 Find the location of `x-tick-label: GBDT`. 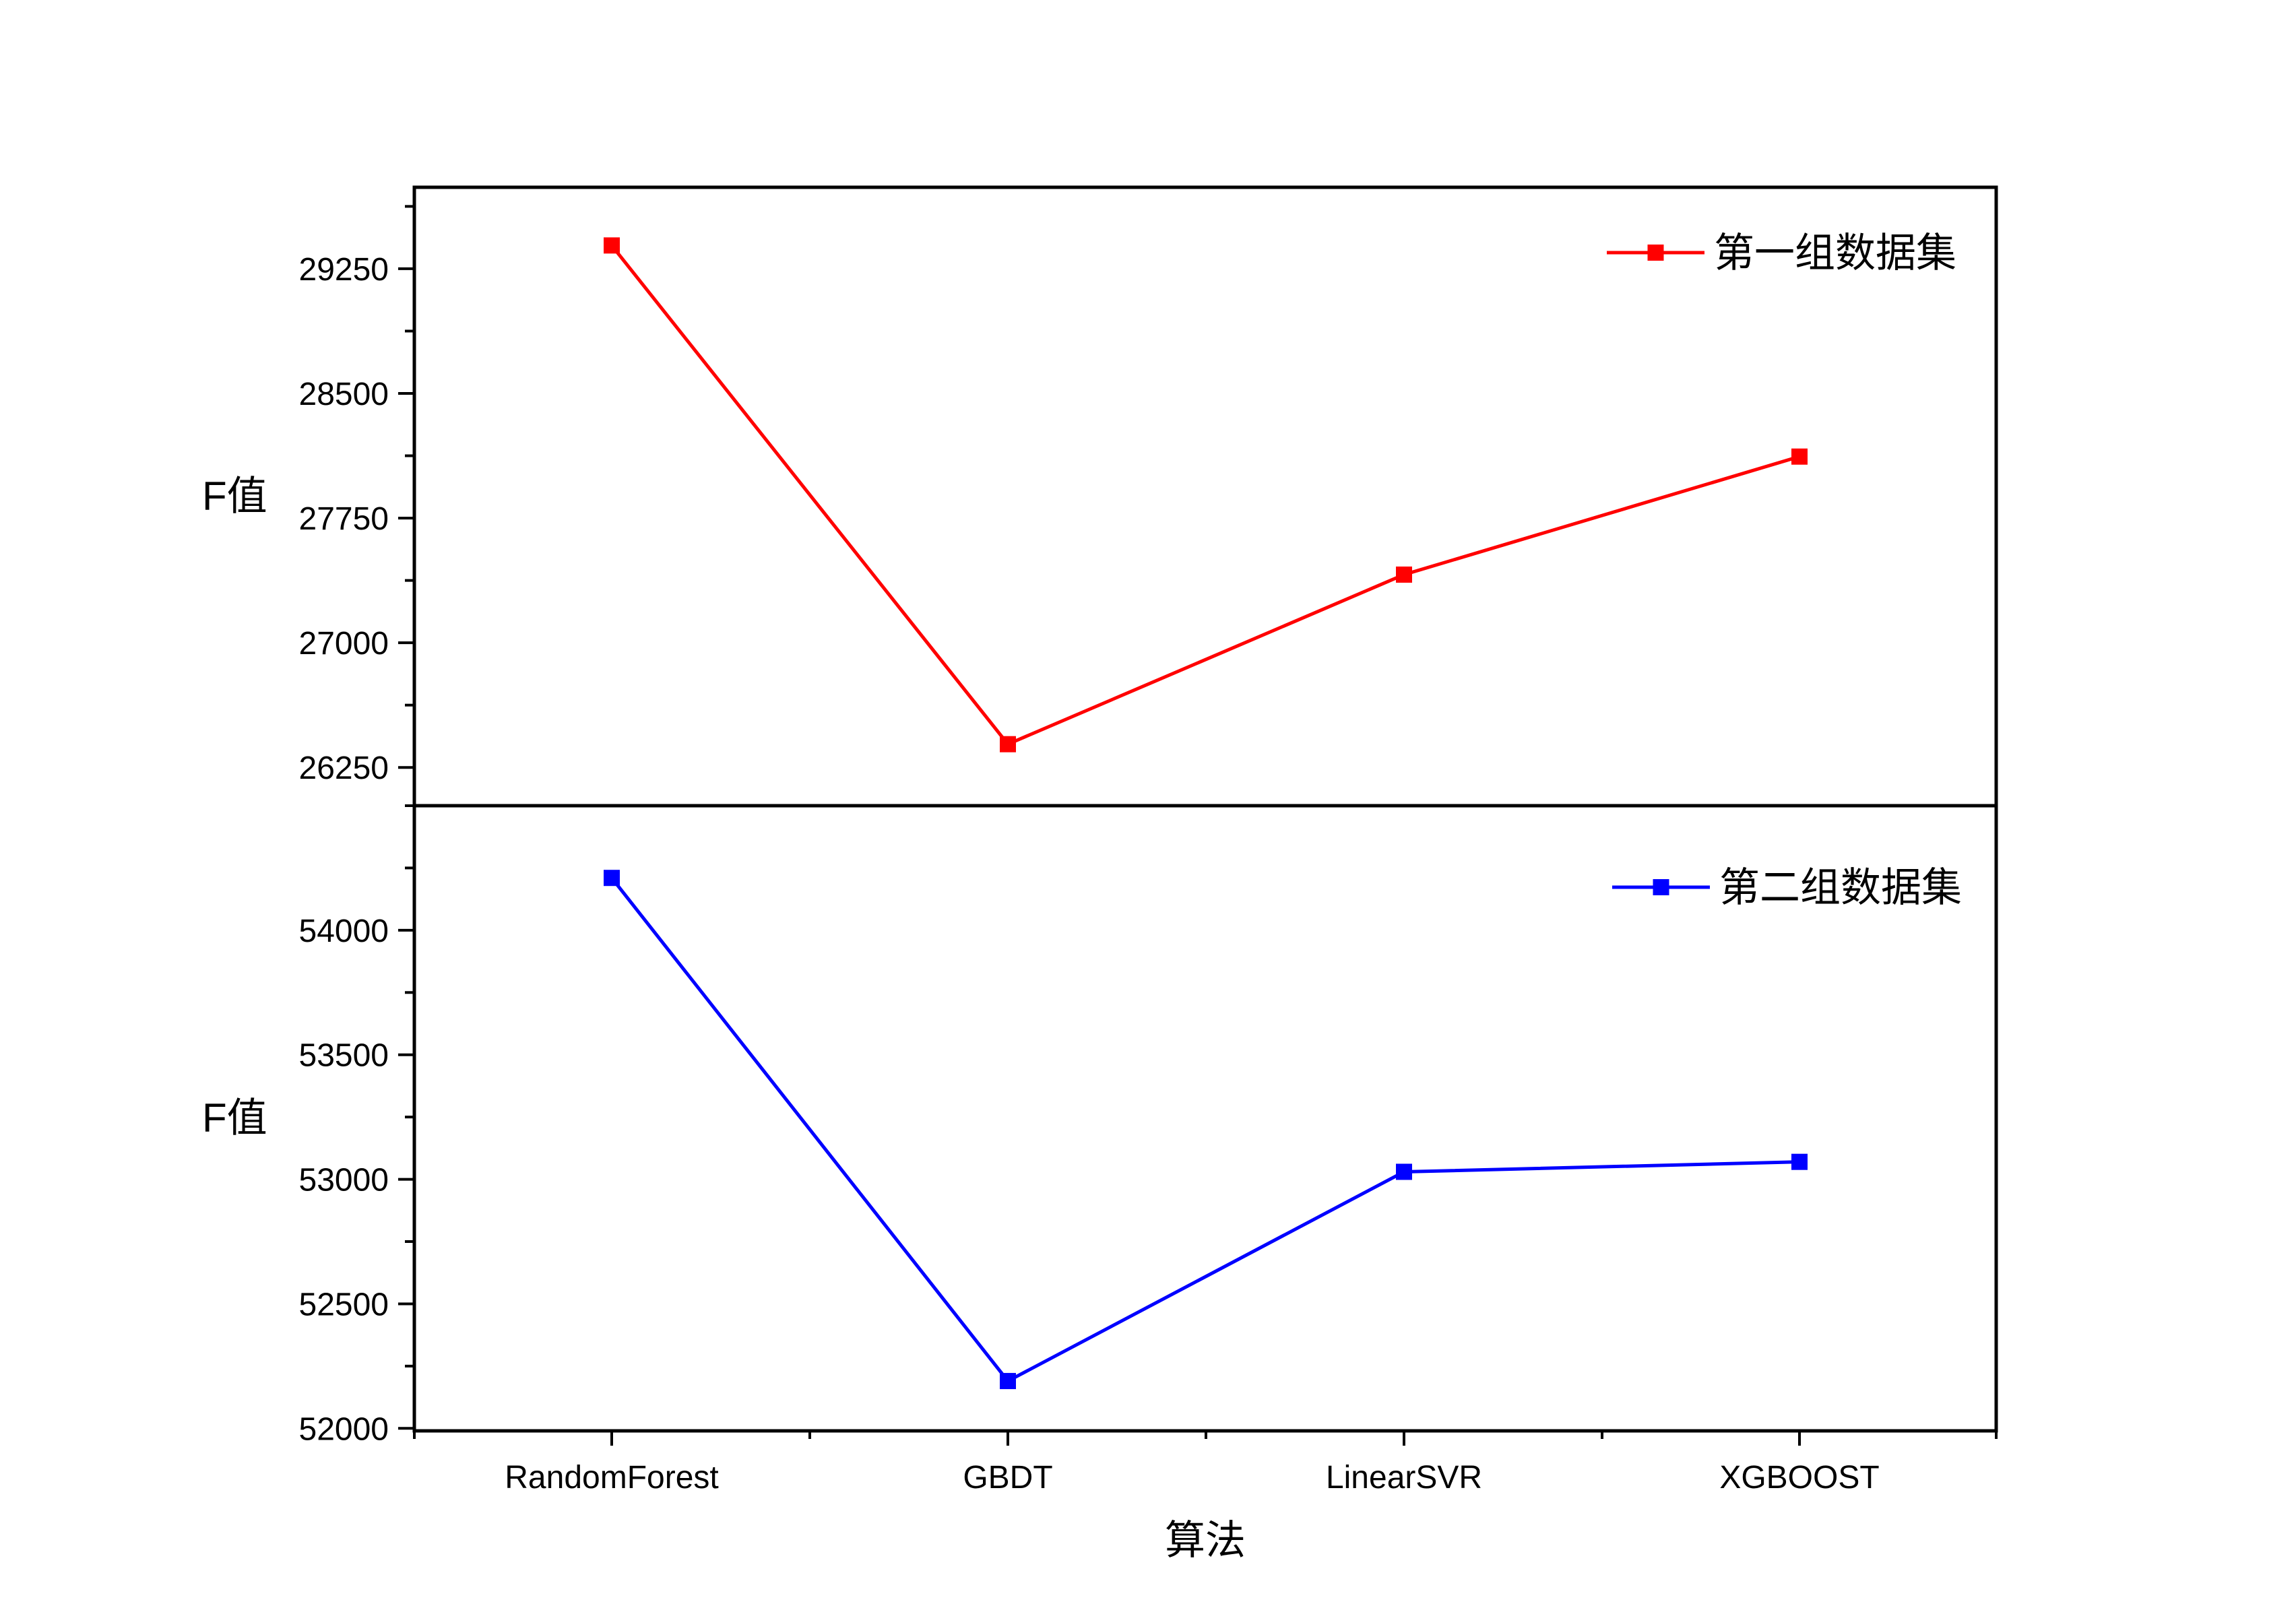

x-tick-label: GBDT is located at coordinates (1007, 1478).